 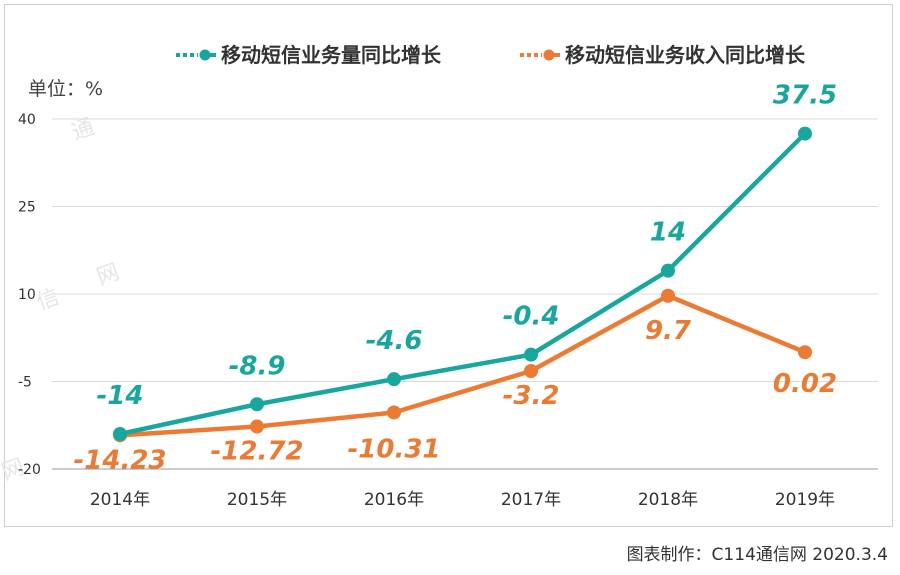 I want to click on y-tick-label: 10, so click(x=27, y=295).